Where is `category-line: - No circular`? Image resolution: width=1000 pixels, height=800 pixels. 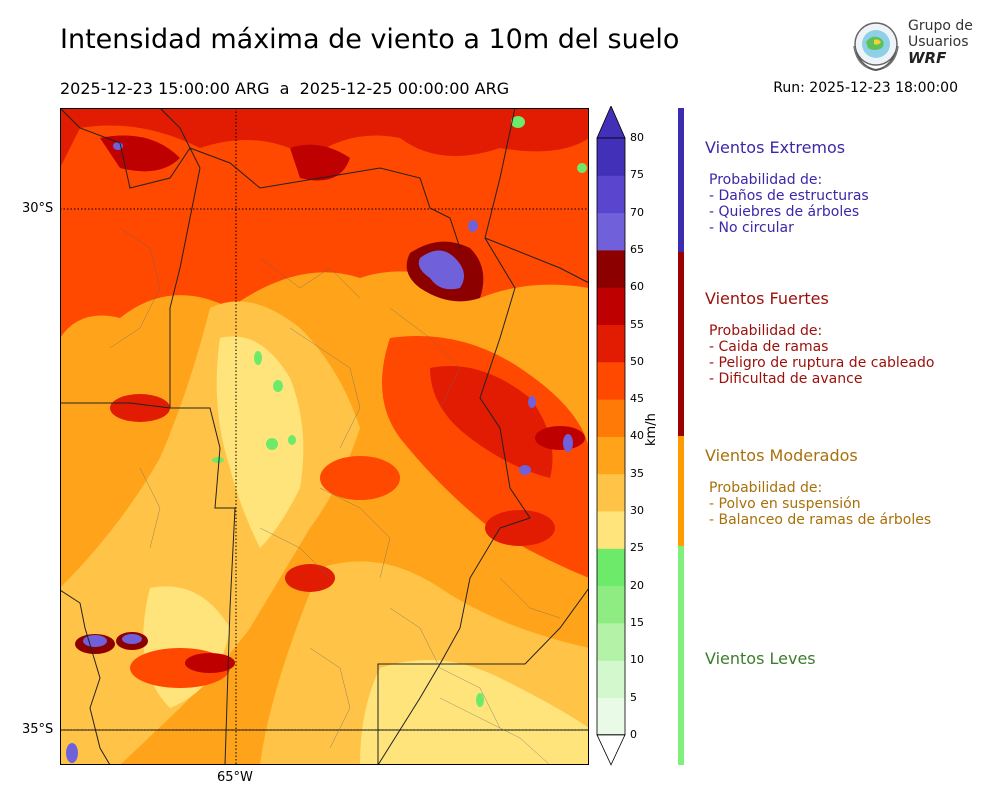 category-line: - No circular is located at coordinates (751, 228).